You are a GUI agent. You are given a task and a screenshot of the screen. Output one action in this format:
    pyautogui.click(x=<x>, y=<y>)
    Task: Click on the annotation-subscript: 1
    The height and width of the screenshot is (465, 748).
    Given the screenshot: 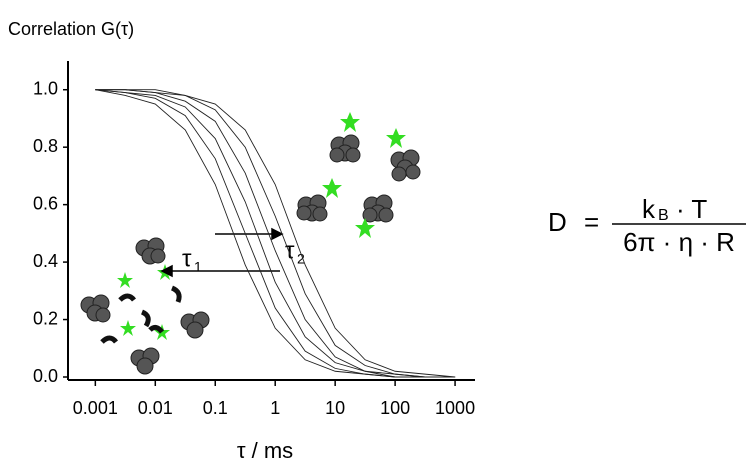 What is the action you would take?
    pyautogui.click(x=198, y=267)
    